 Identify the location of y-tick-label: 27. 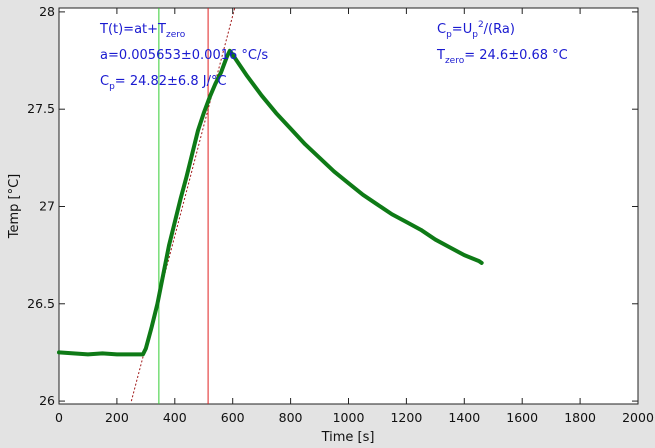
(47, 205).